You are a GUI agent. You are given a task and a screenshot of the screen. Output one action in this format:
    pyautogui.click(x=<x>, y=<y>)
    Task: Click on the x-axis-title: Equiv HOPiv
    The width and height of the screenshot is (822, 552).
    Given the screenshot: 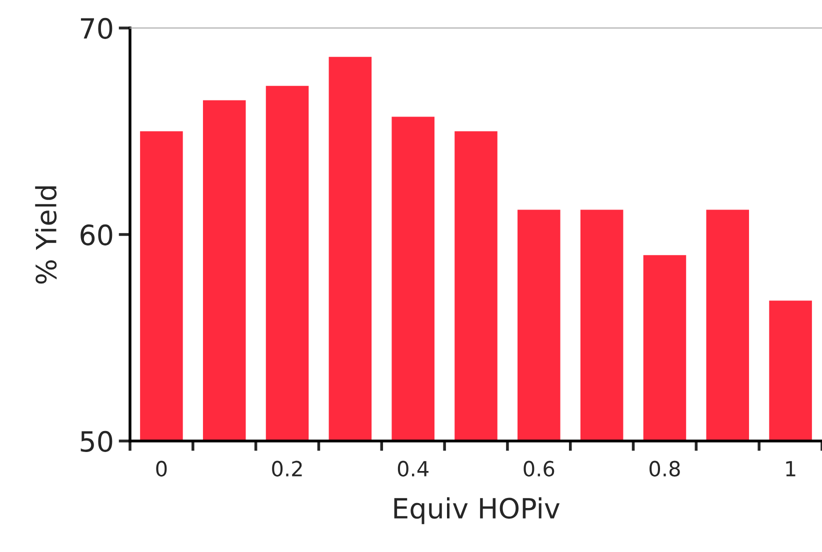 What is the action you would take?
    pyautogui.click(x=477, y=510)
    